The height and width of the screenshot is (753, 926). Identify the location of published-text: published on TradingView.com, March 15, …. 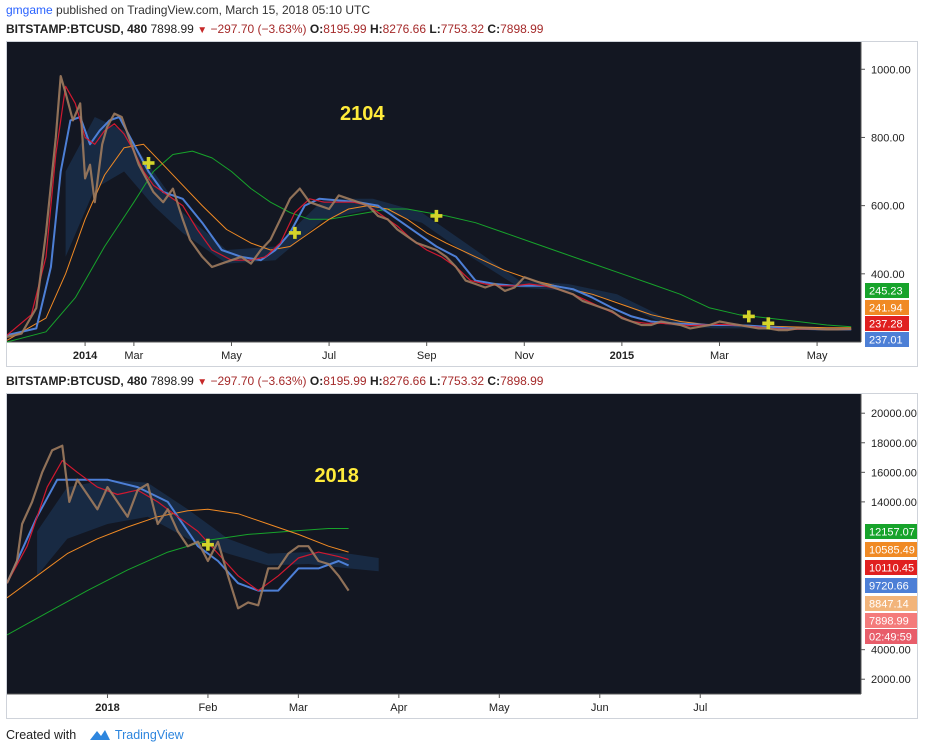
(213, 10).